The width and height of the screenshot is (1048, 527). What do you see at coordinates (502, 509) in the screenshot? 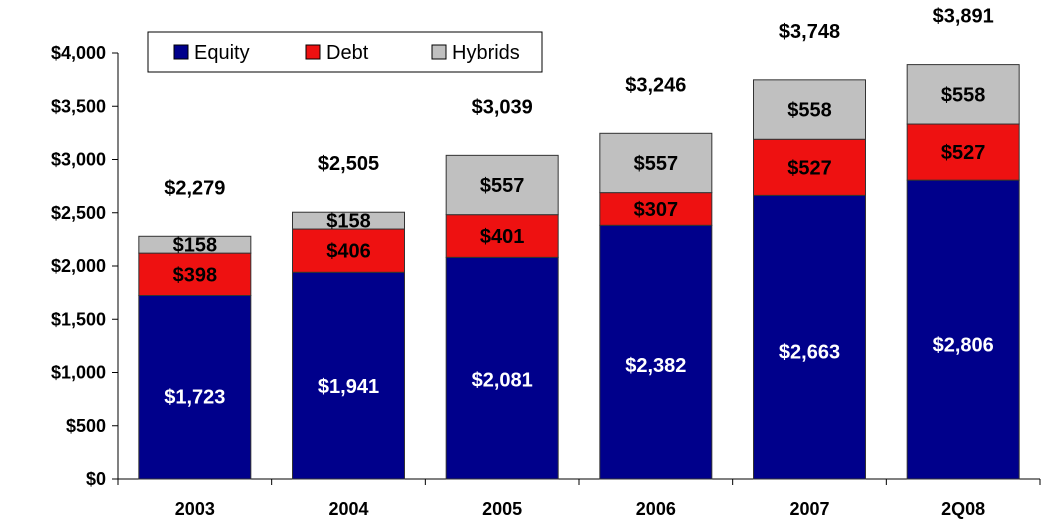
I see `x-tick-label: 2005` at bounding box center [502, 509].